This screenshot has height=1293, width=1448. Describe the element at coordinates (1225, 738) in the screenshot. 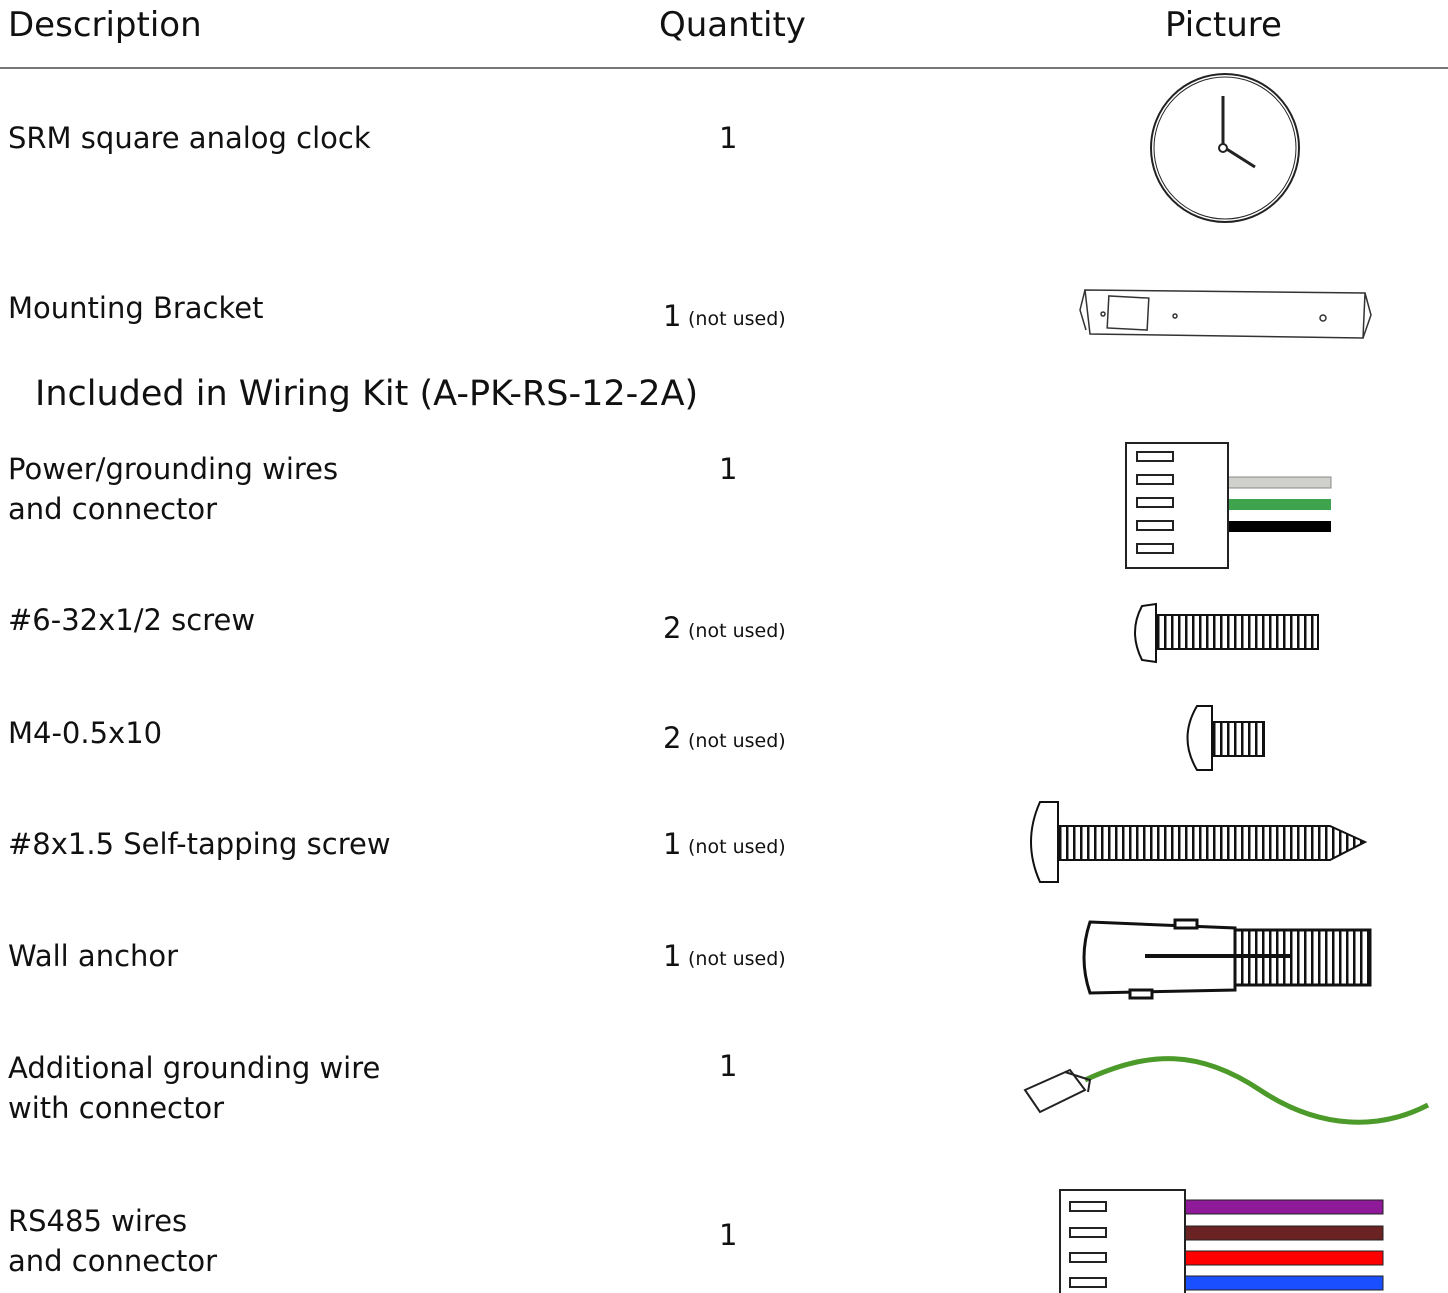

I see `m4-screw-picture` at that location.